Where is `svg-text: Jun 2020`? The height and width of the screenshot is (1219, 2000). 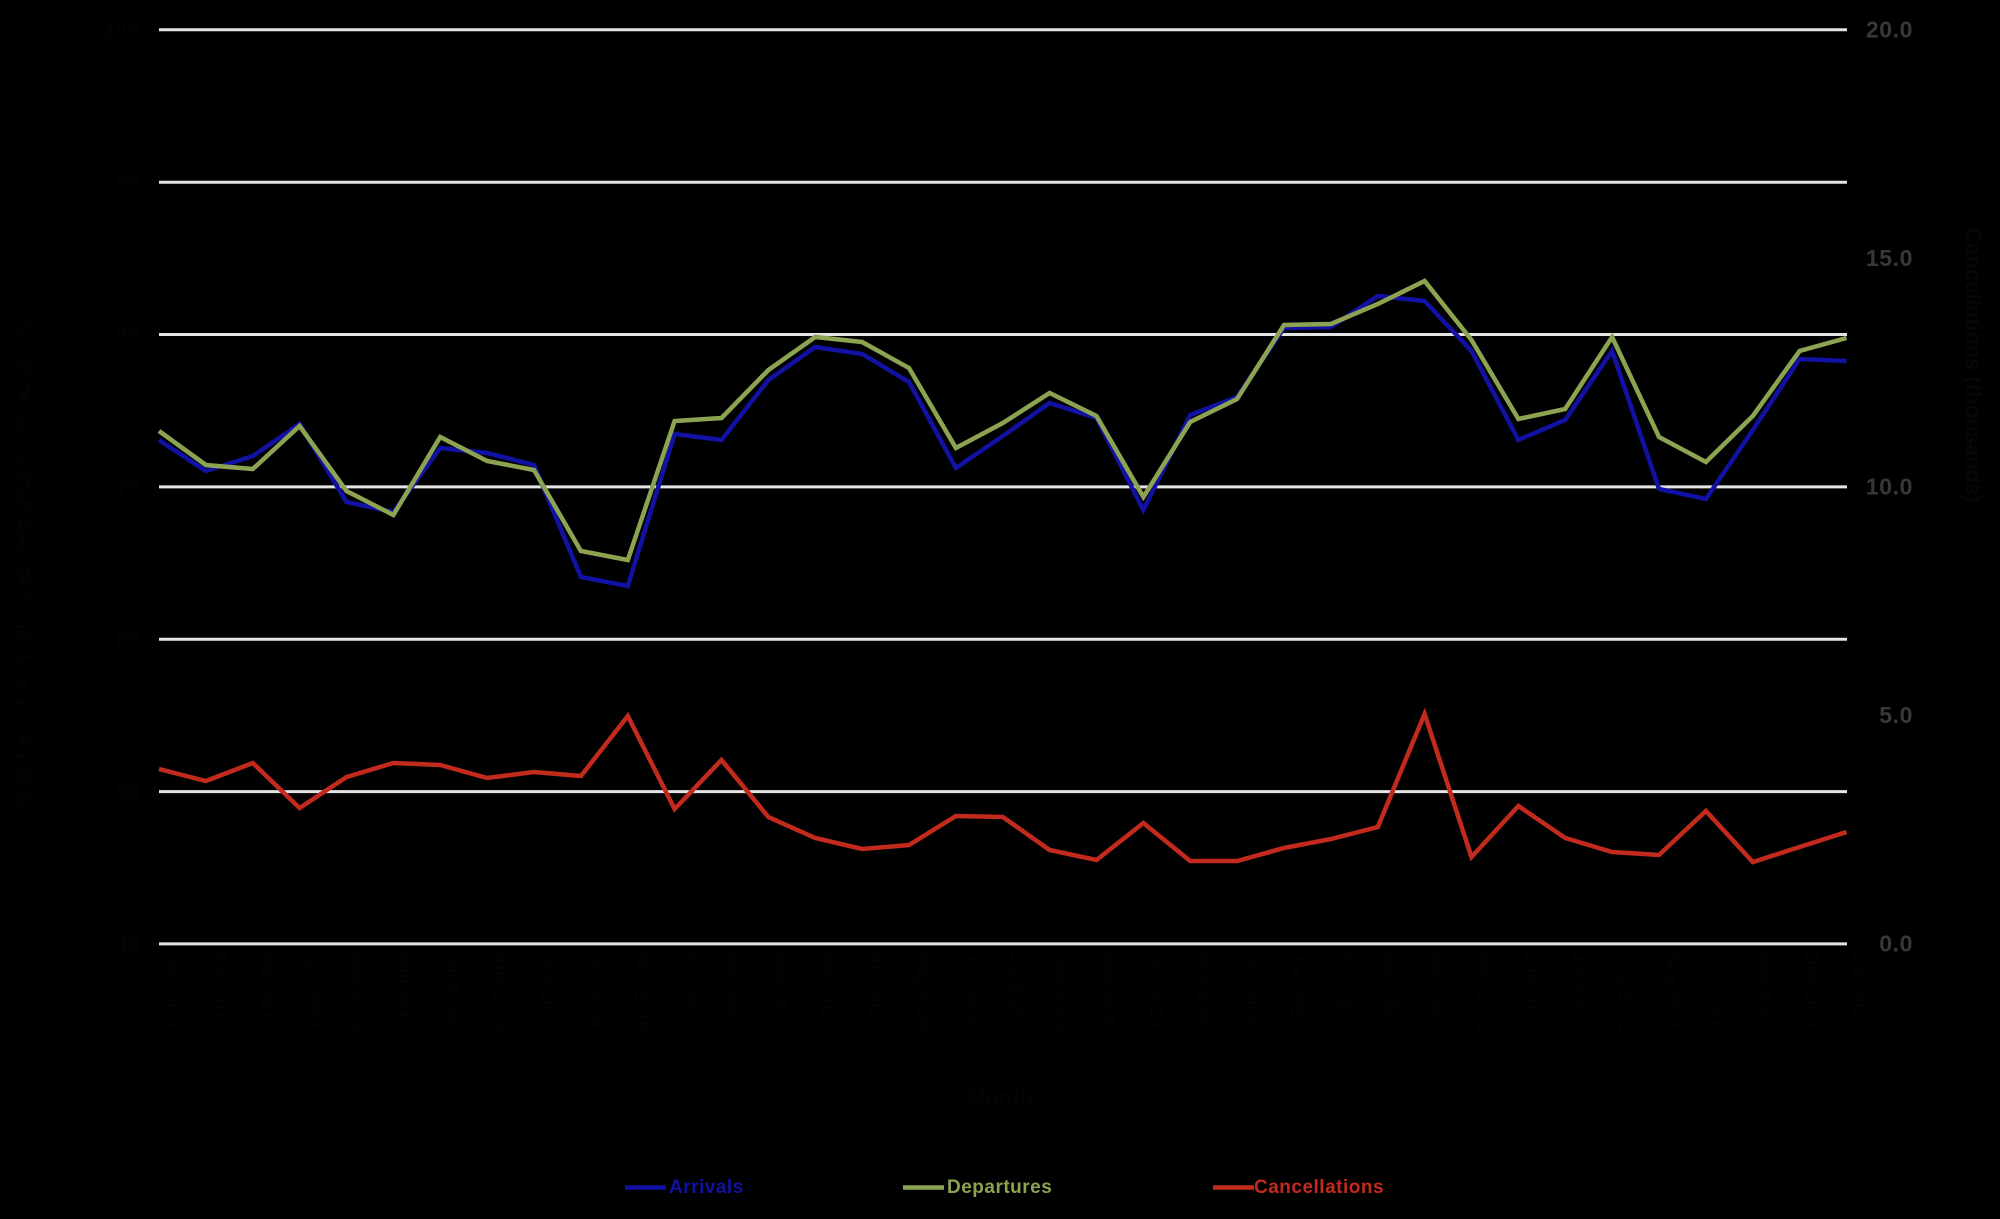
svg-text: Jun 2020 is located at coordinates (969, 990).